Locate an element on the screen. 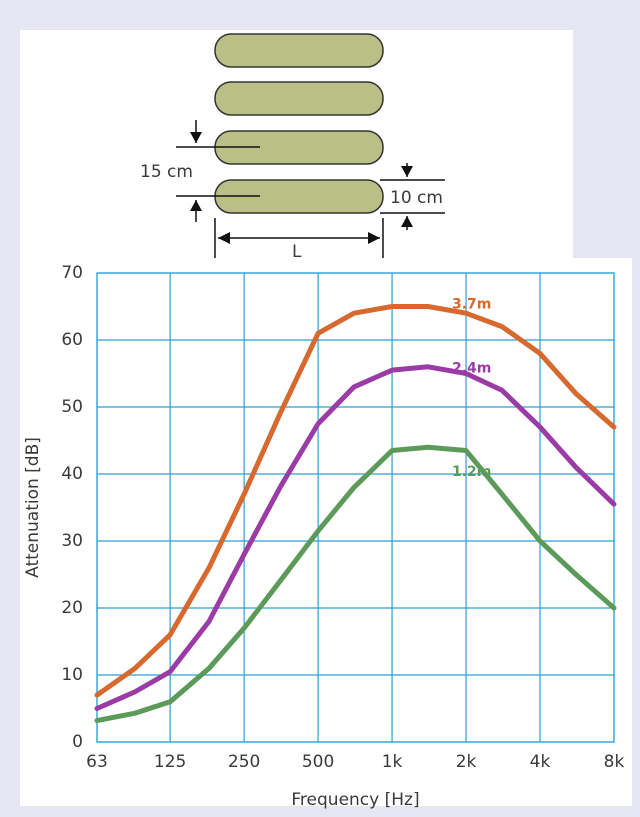  x-tick-label: 2k is located at coordinates (466, 762).